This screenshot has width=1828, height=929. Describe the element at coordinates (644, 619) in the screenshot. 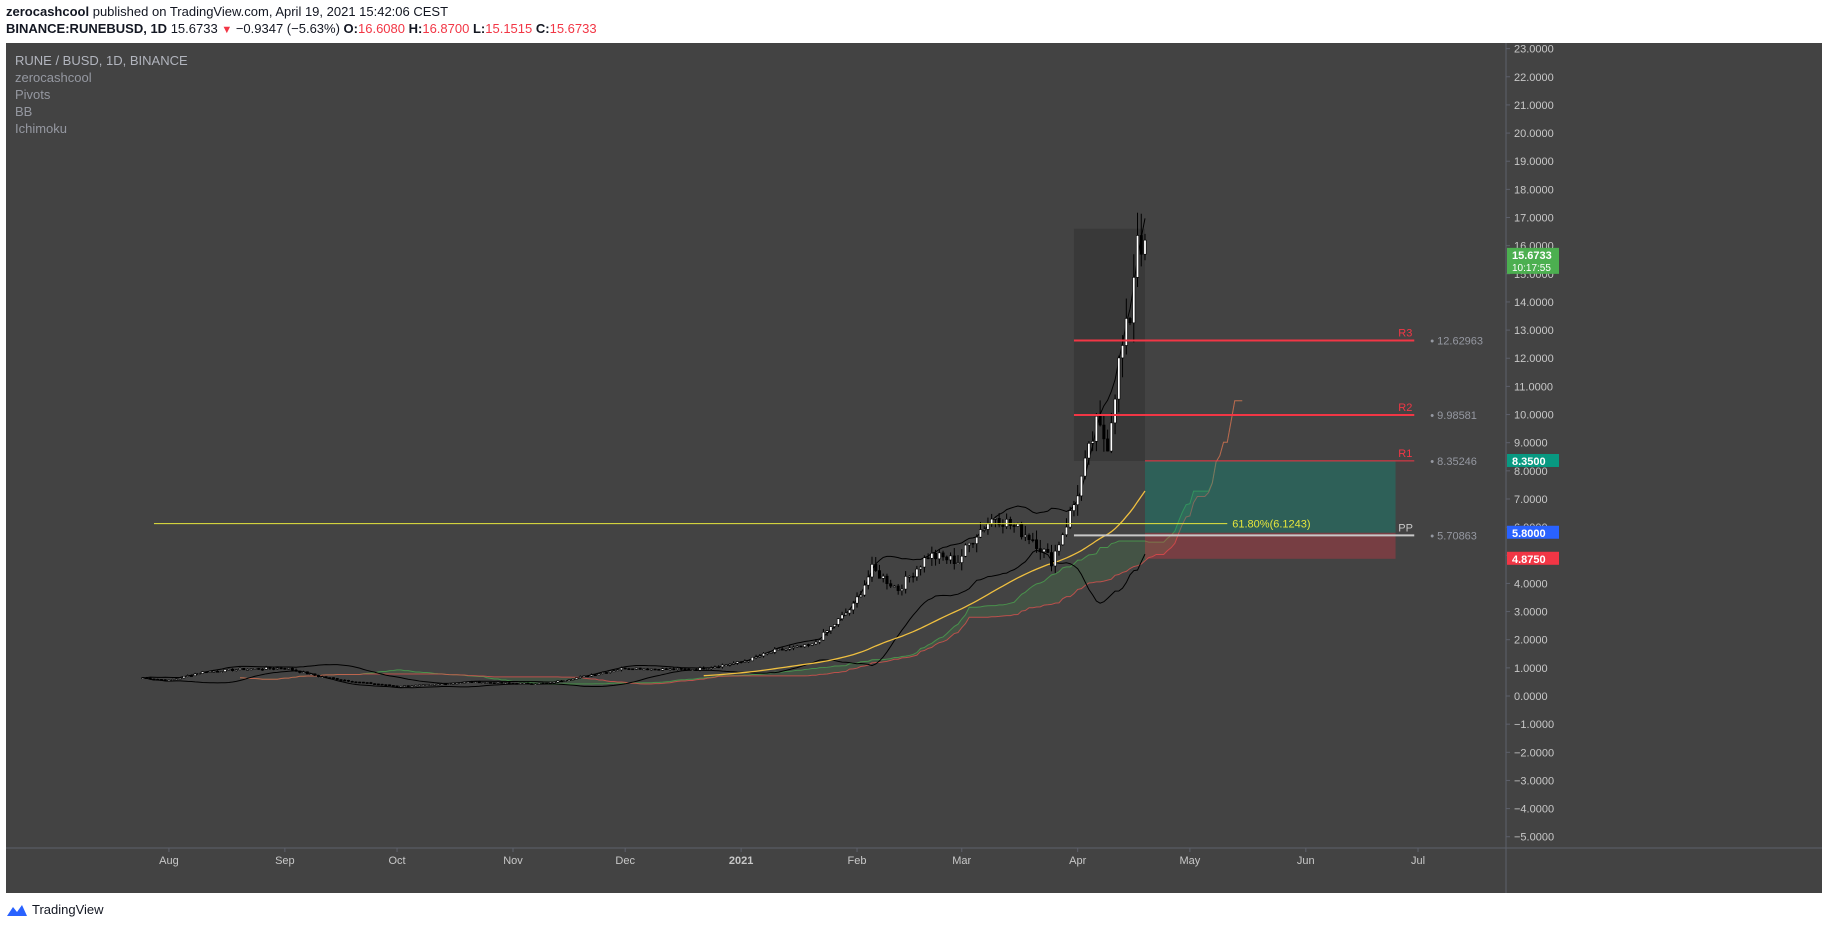

I see `bb-lower-band` at that location.